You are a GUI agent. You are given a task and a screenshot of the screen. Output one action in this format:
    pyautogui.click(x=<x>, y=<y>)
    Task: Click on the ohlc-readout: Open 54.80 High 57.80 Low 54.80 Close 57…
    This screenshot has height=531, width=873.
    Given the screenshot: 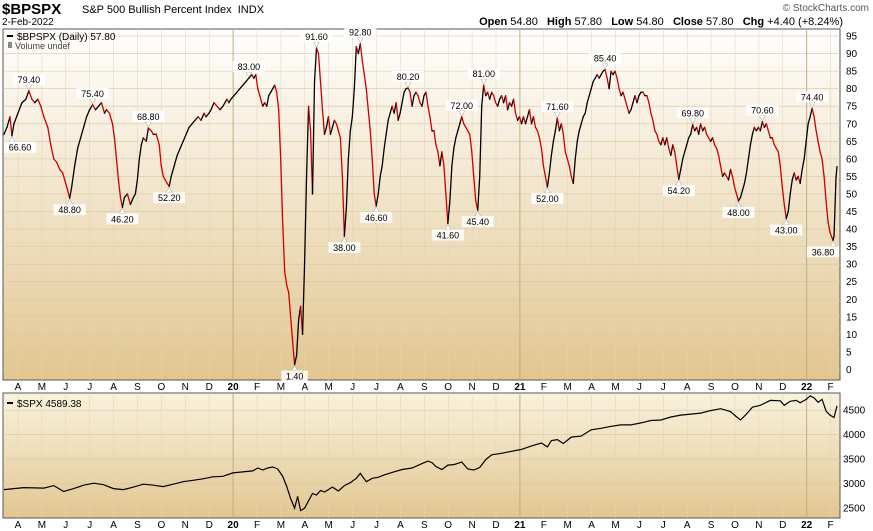 What is the action you would take?
    pyautogui.click(x=661, y=22)
    